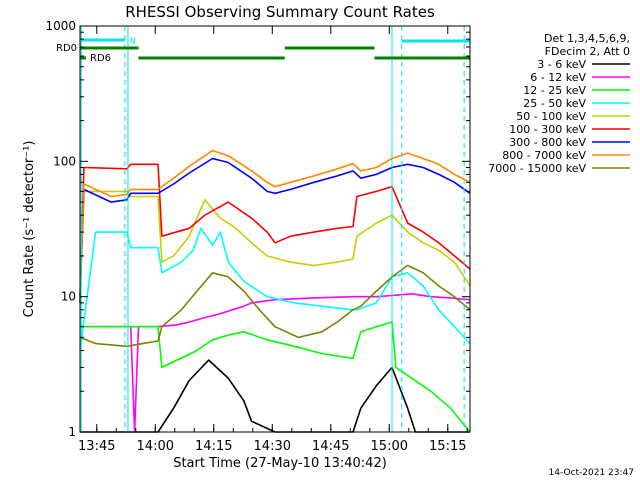 This screenshot has height=480, width=640. I want to click on legend-label: 6 - 12 keV, so click(558, 77).